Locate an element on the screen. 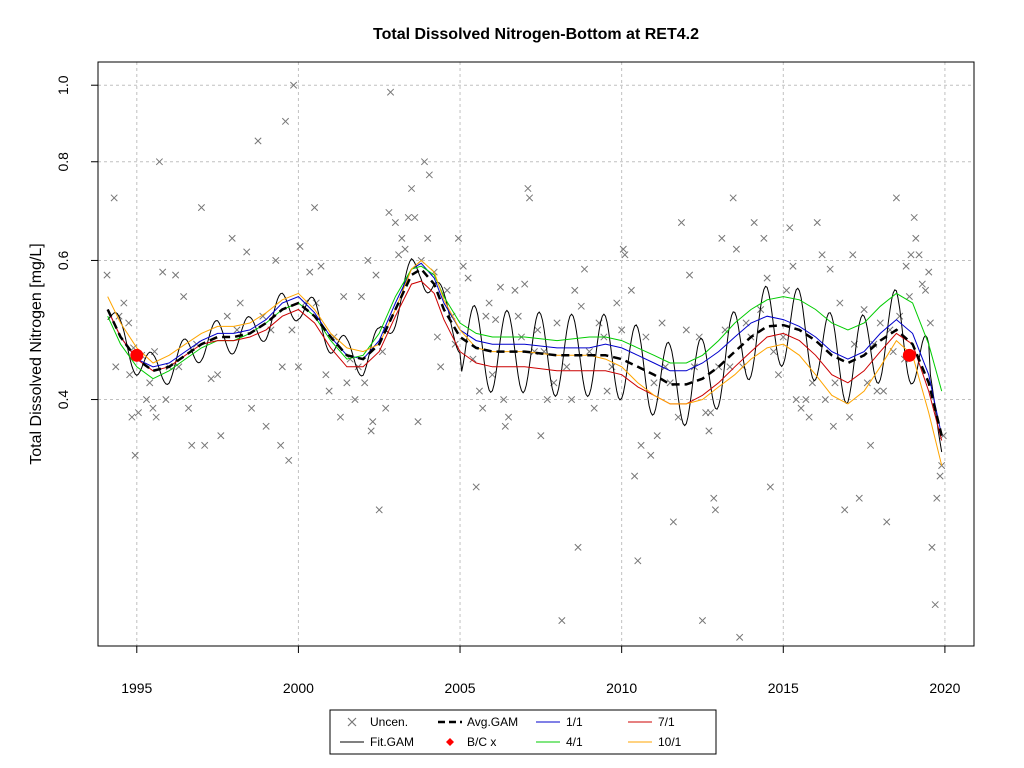  legend-fit-gam: Fit.GAM is located at coordinates (377, 742).